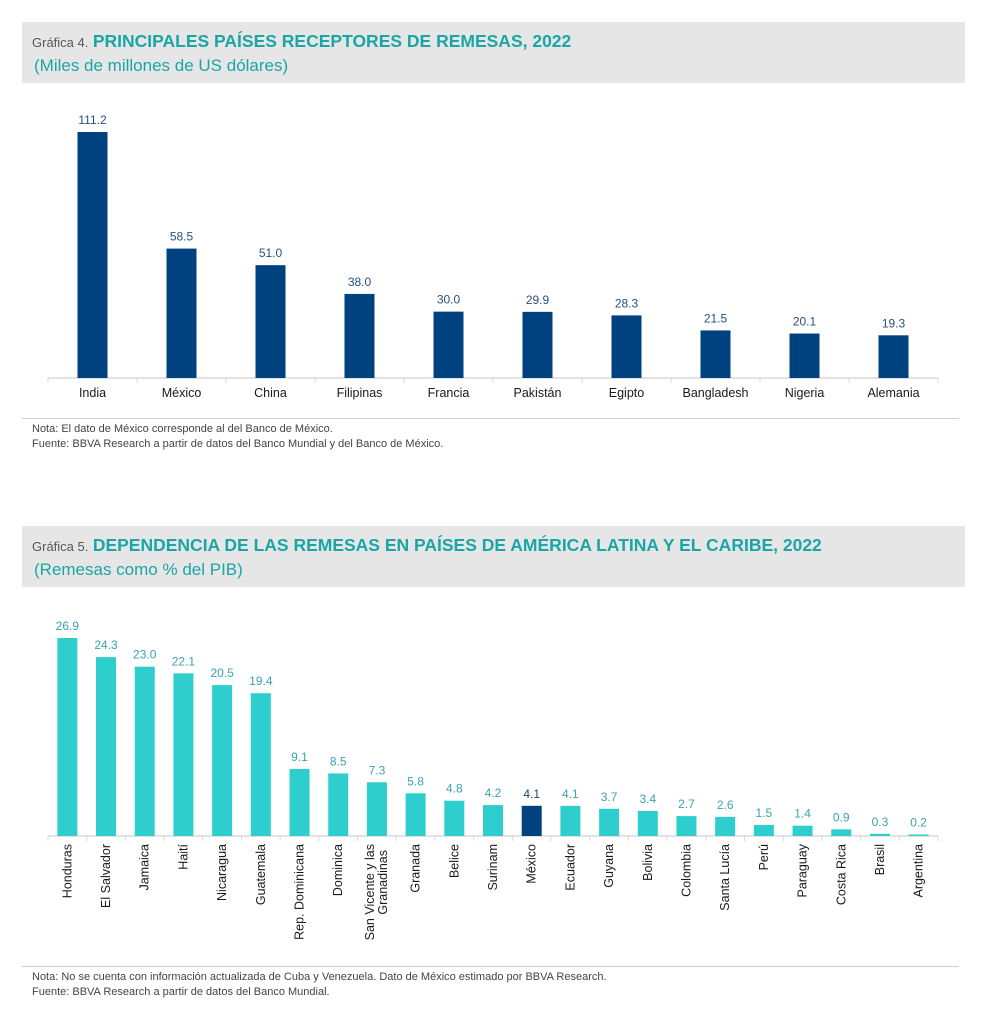 The height and width of the screenshot is (1024, 999). What do you see at coordinates (537, 344) in the screenshot?
I see `bar-pakistán` at bounding box center [537, 344].